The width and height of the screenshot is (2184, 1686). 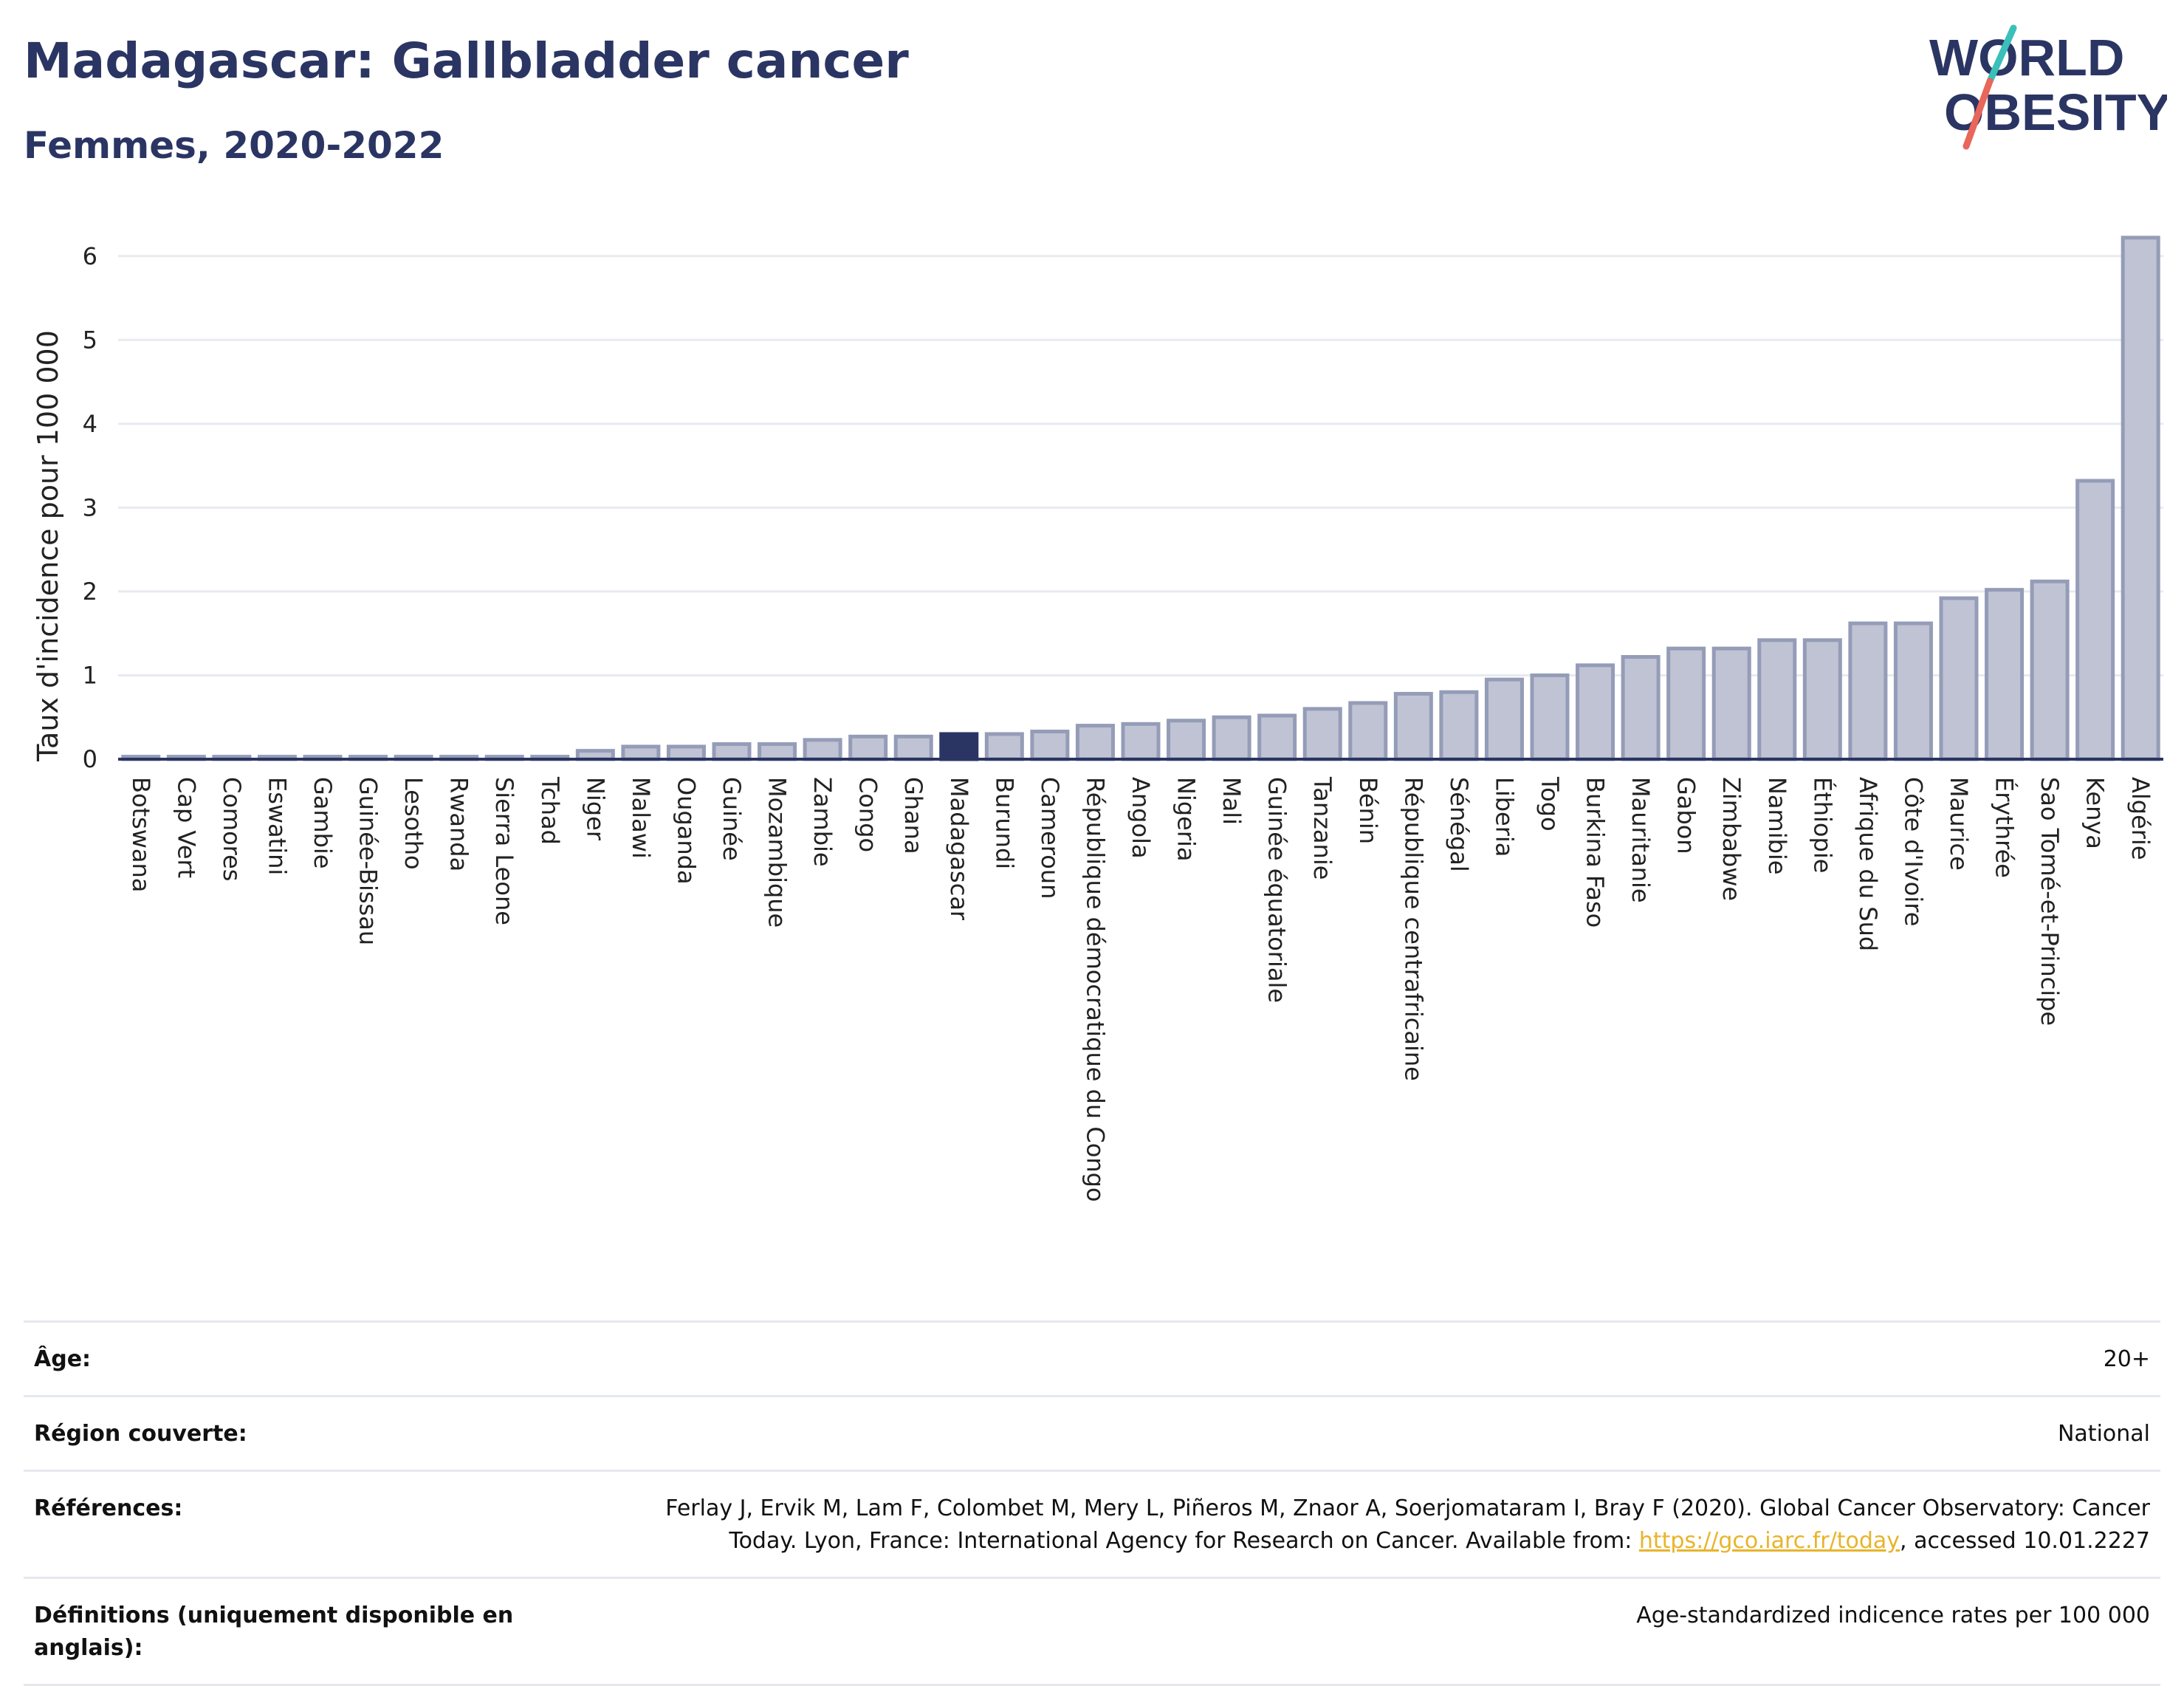 I want to click on x-tick-label: République démocratique du Congo, so click(x=1095, y=989).